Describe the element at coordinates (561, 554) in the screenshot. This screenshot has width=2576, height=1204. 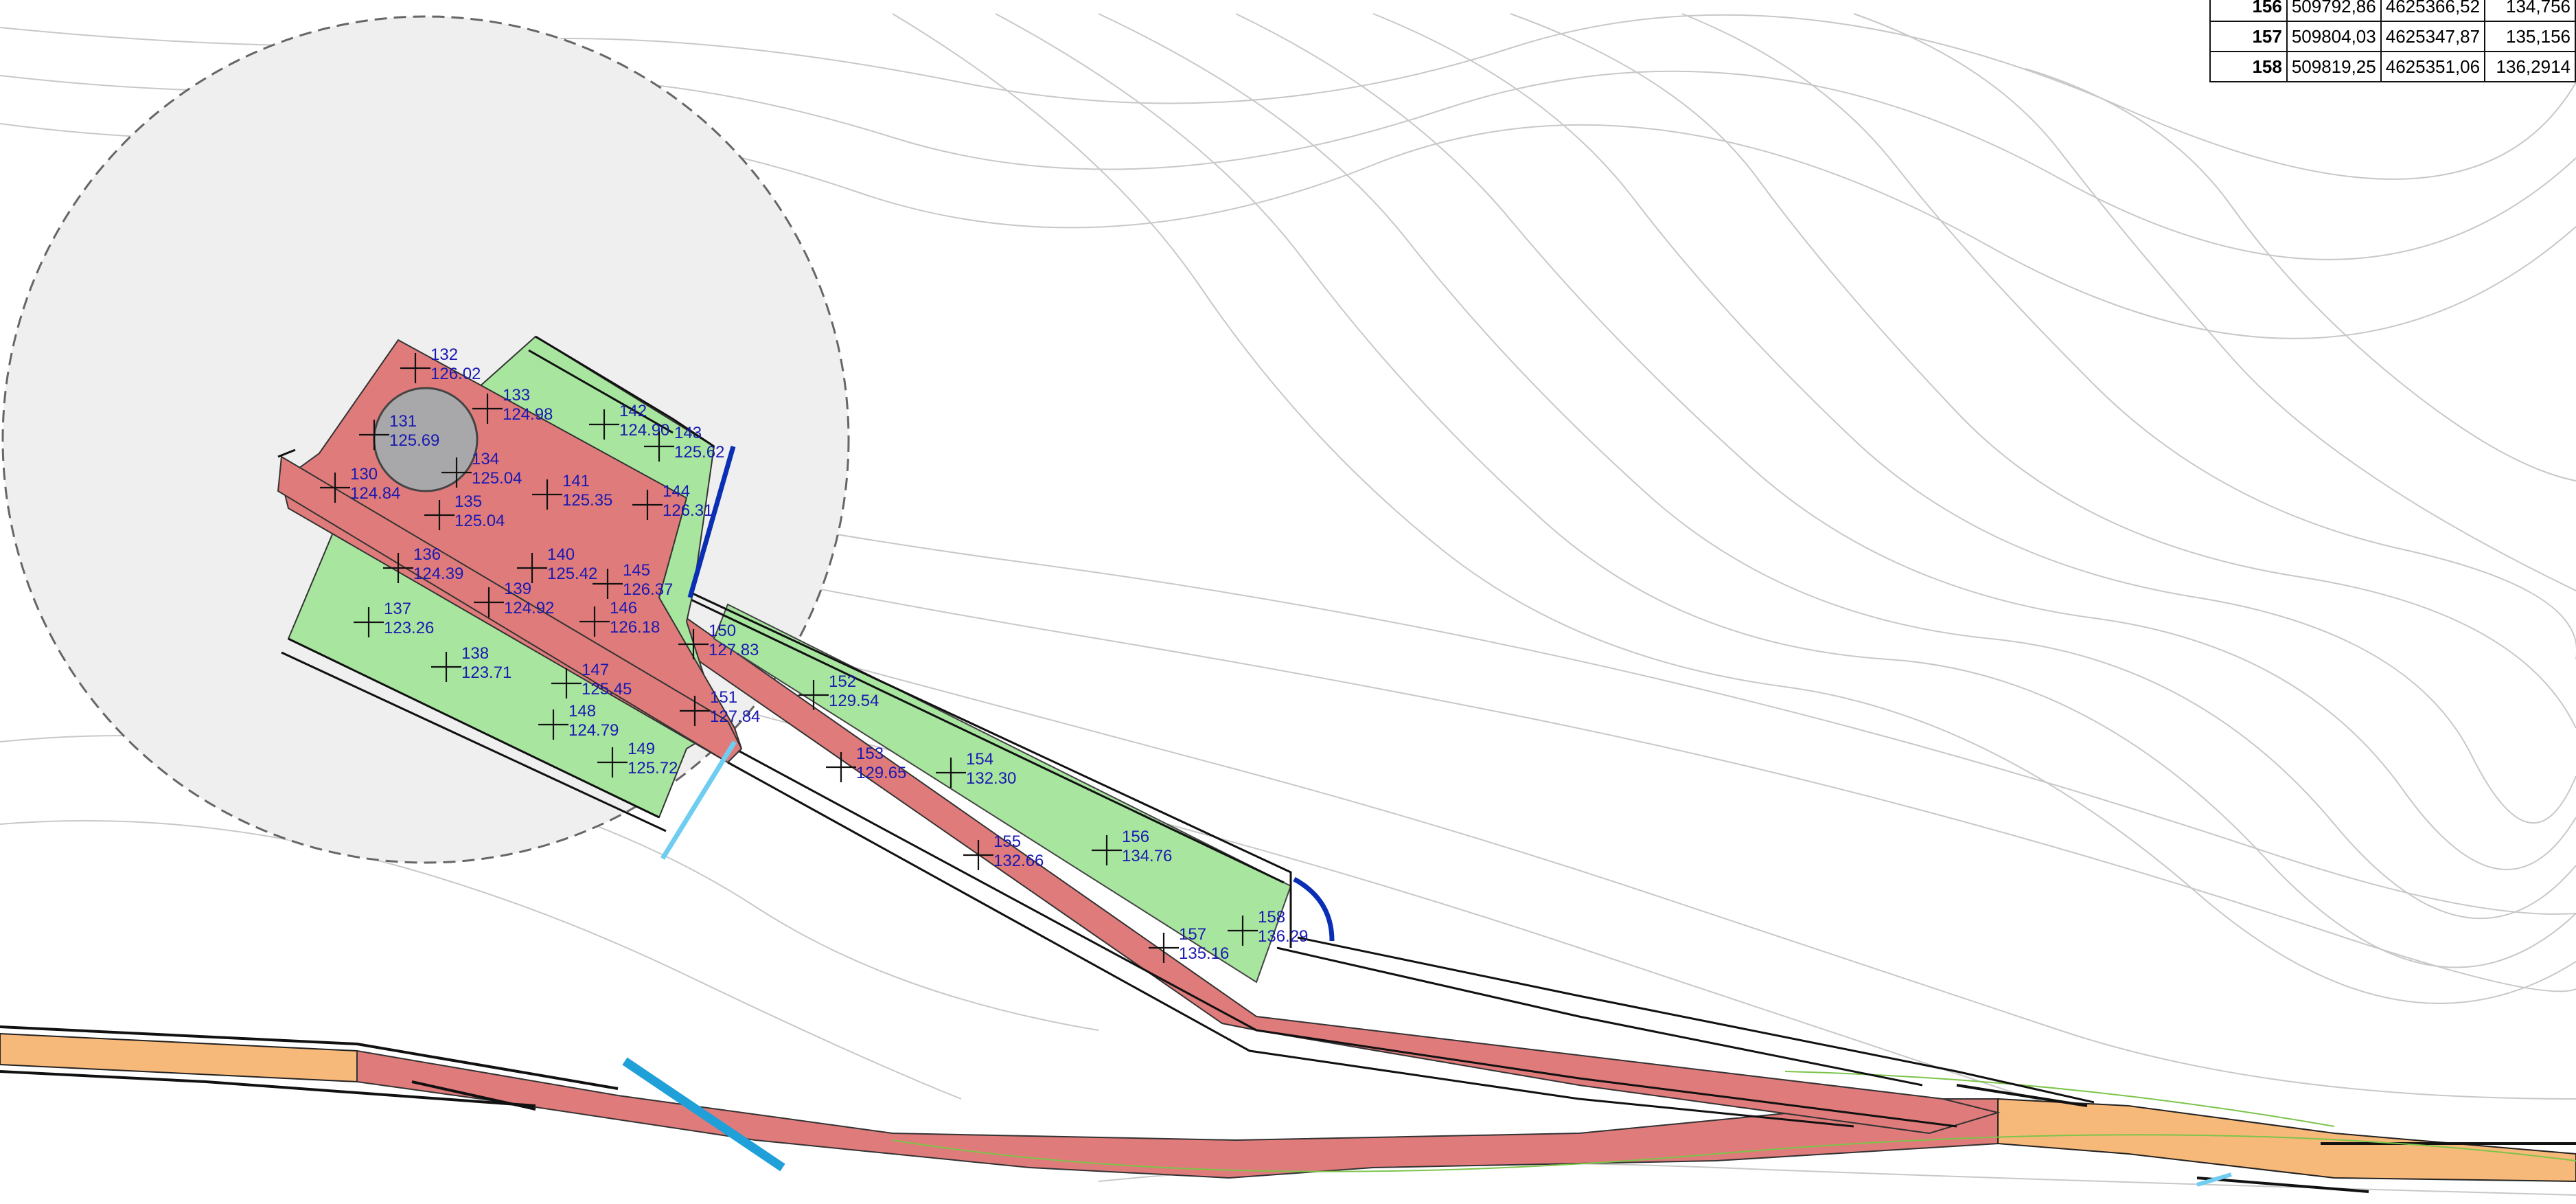
I see `survey-point-id: 140` at that location.